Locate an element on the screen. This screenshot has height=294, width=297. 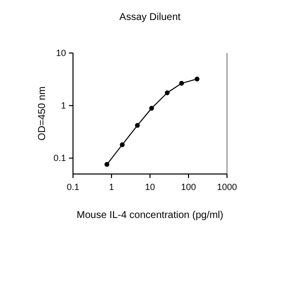
x-tick-label: 1 is located at coordinates (111, 187).